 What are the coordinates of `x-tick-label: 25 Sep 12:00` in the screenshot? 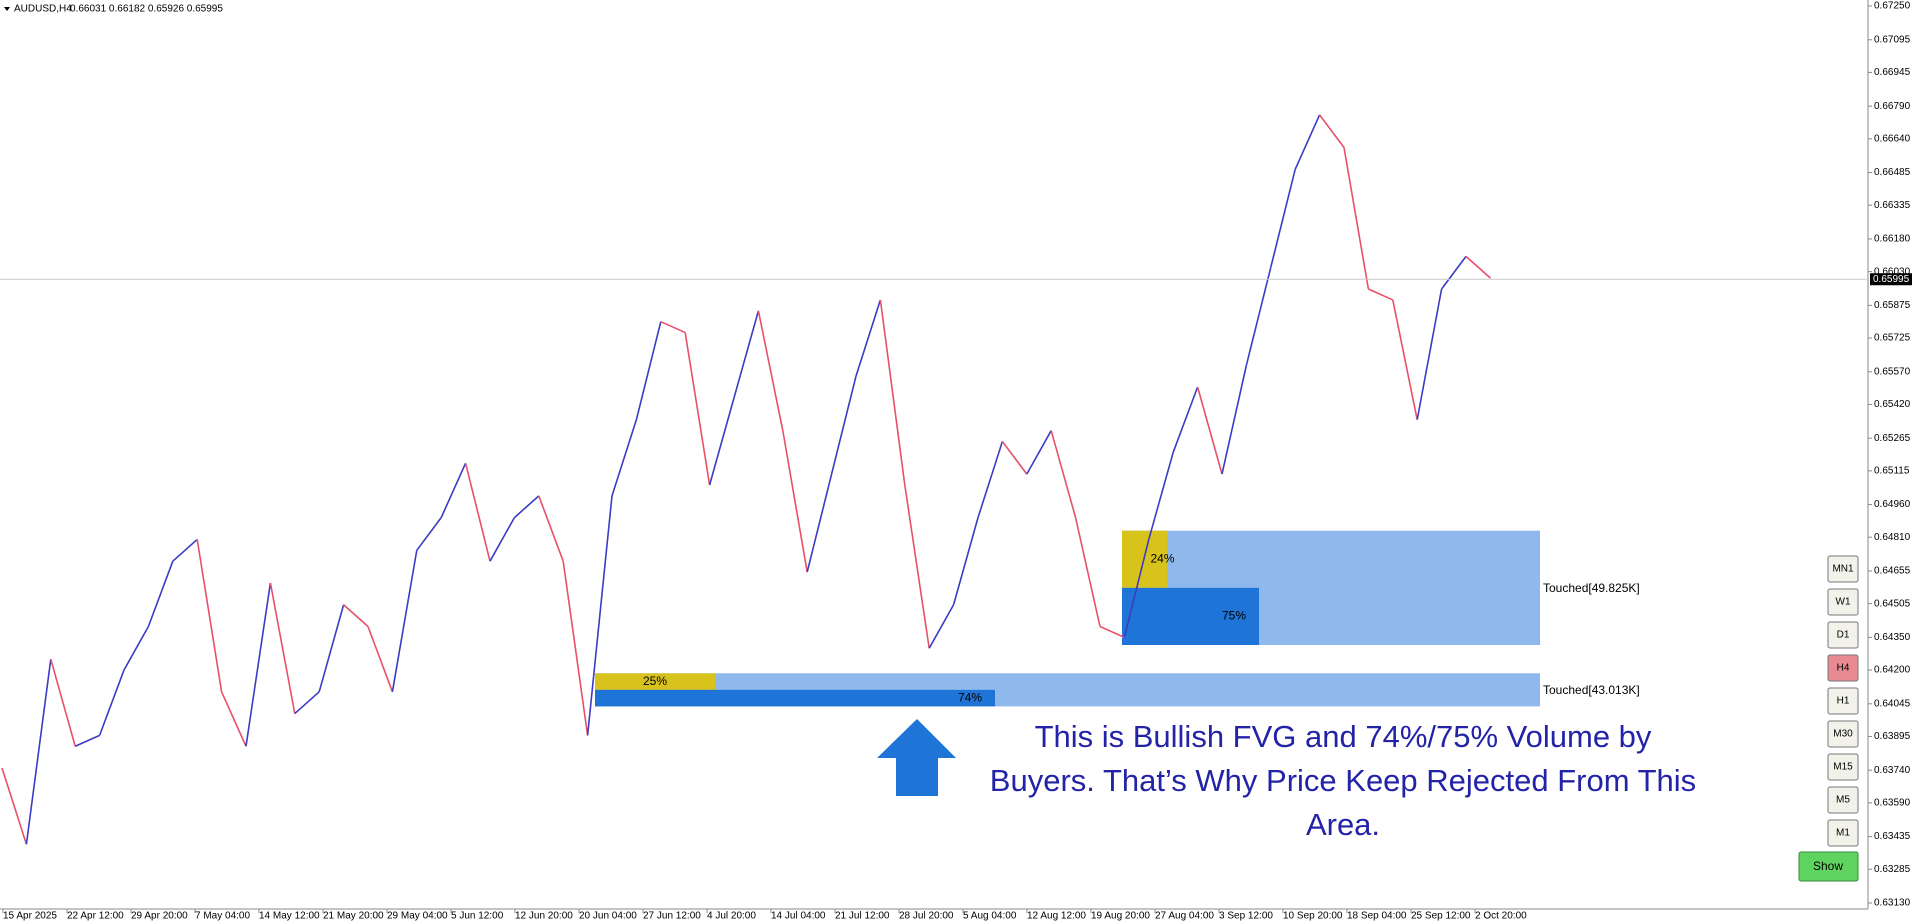 It's located at (1441, 916).